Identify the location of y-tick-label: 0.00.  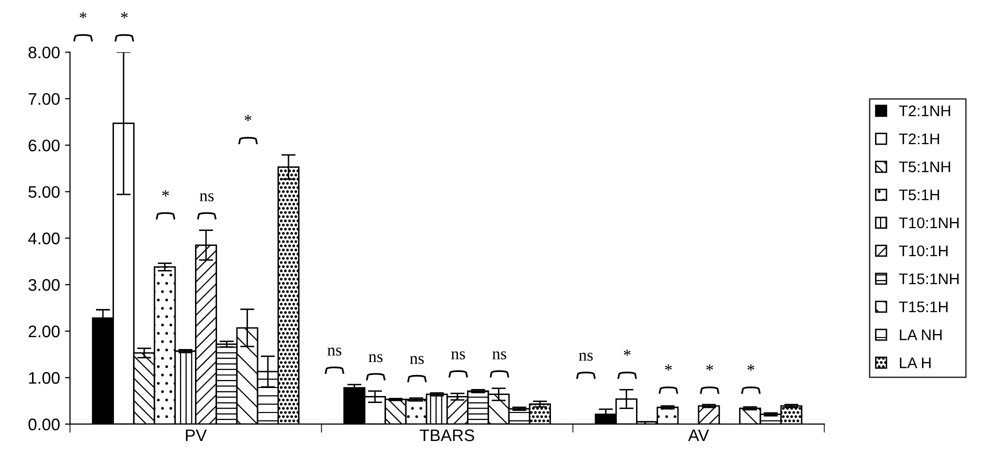
(44, 424).